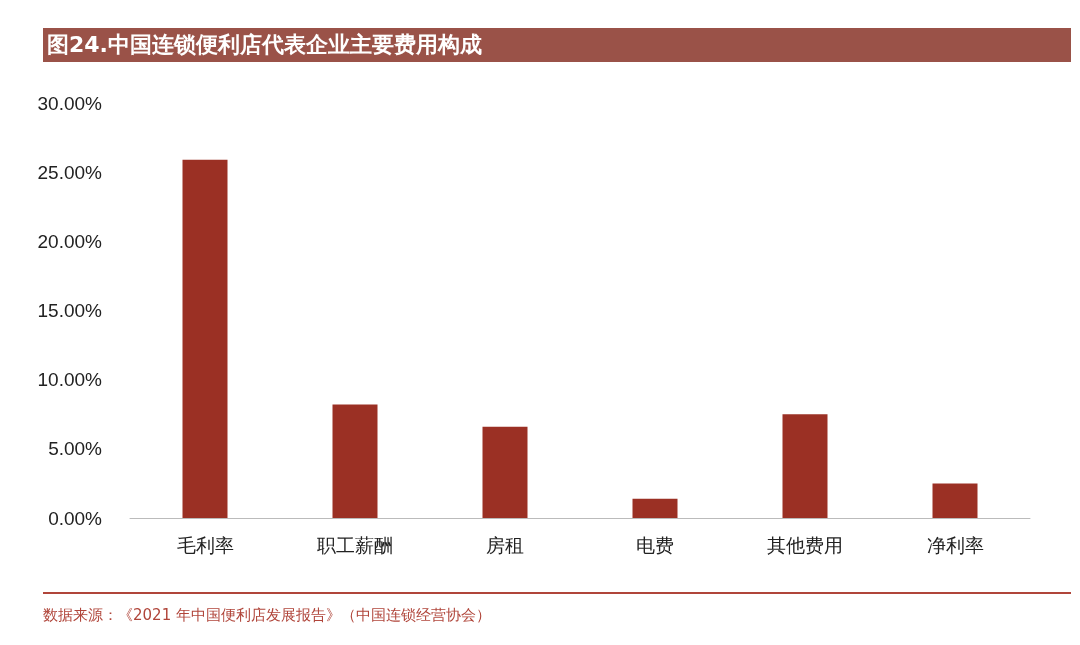 This screenshot has height=645, width=1080. Describe the element at coordinates (505, 545) in the screenshot. I see `x-tick-label: 房租` at that location.